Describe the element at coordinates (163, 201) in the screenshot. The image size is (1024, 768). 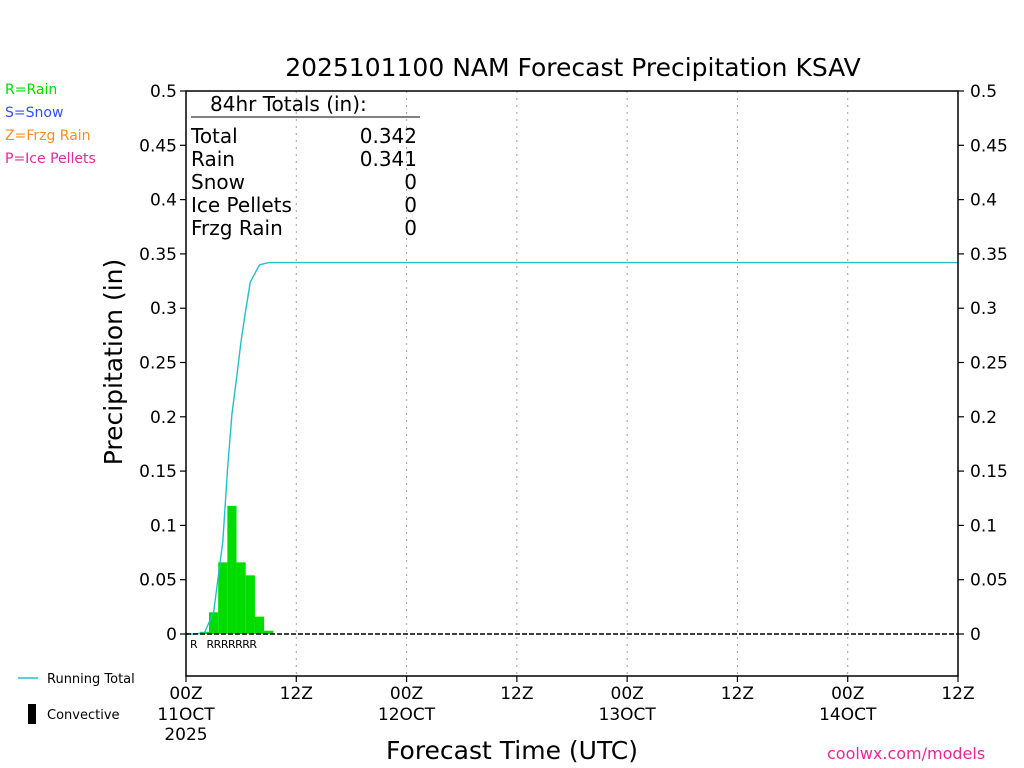
I see `y-tick-label-left: 0.4` at that location.